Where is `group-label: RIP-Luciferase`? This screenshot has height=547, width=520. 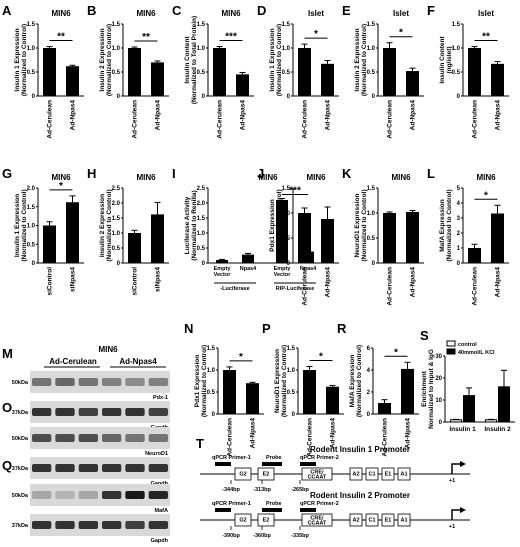
group-label: RIP-Luciferase is located at coordinates (295, 289).